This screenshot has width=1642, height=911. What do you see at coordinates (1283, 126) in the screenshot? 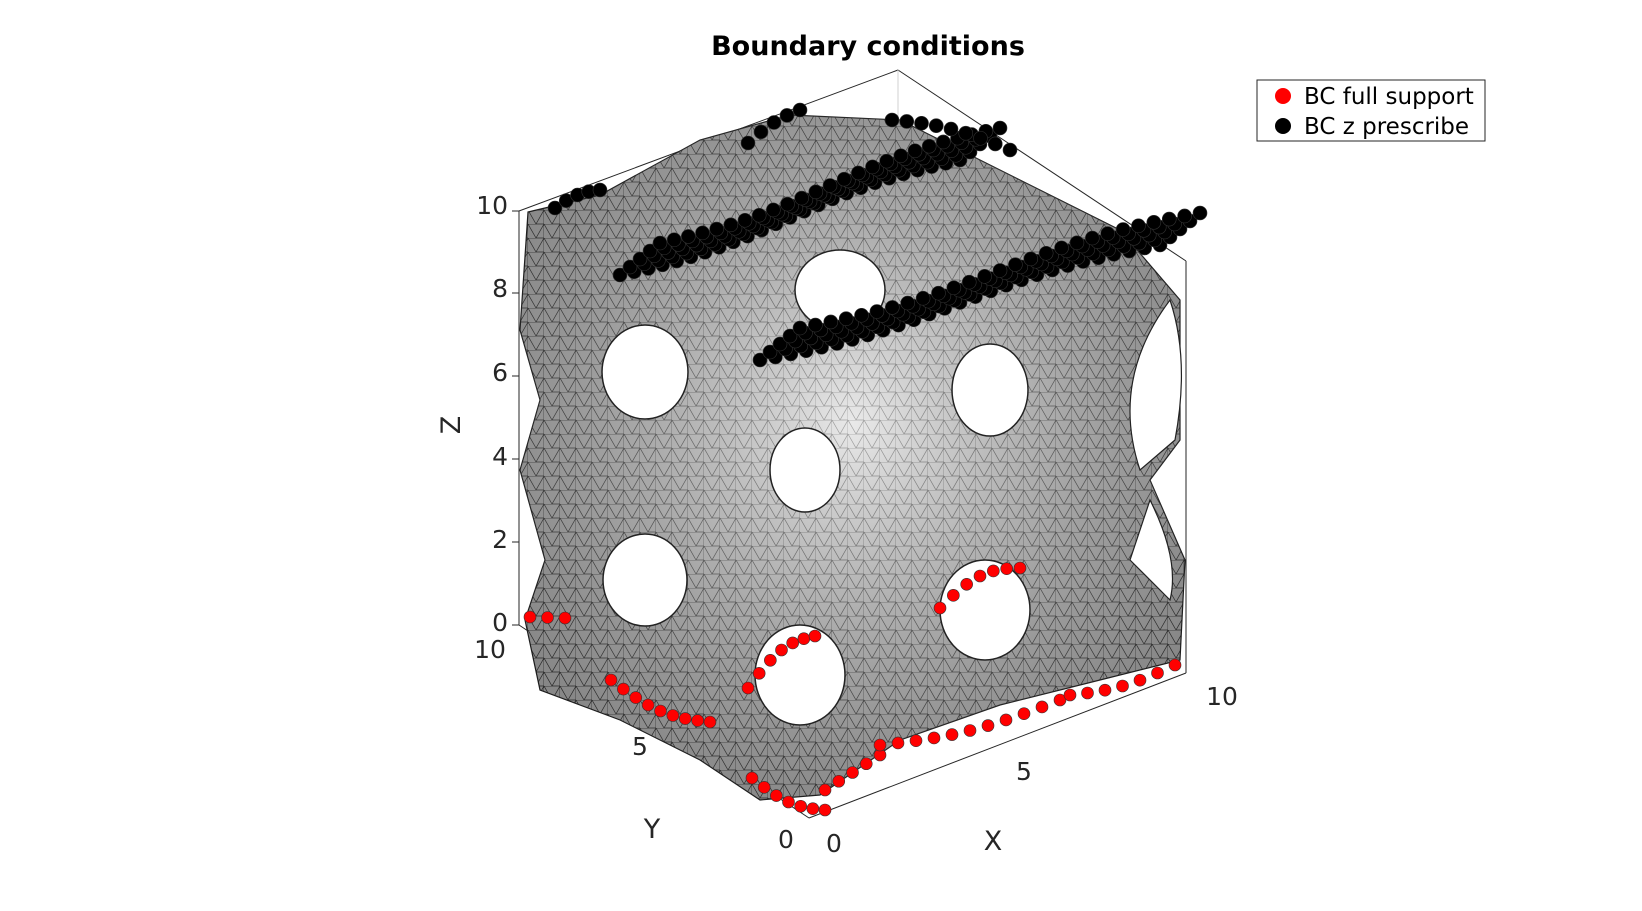
I see `legend-marker-black` at bounding box center [1283, 126].